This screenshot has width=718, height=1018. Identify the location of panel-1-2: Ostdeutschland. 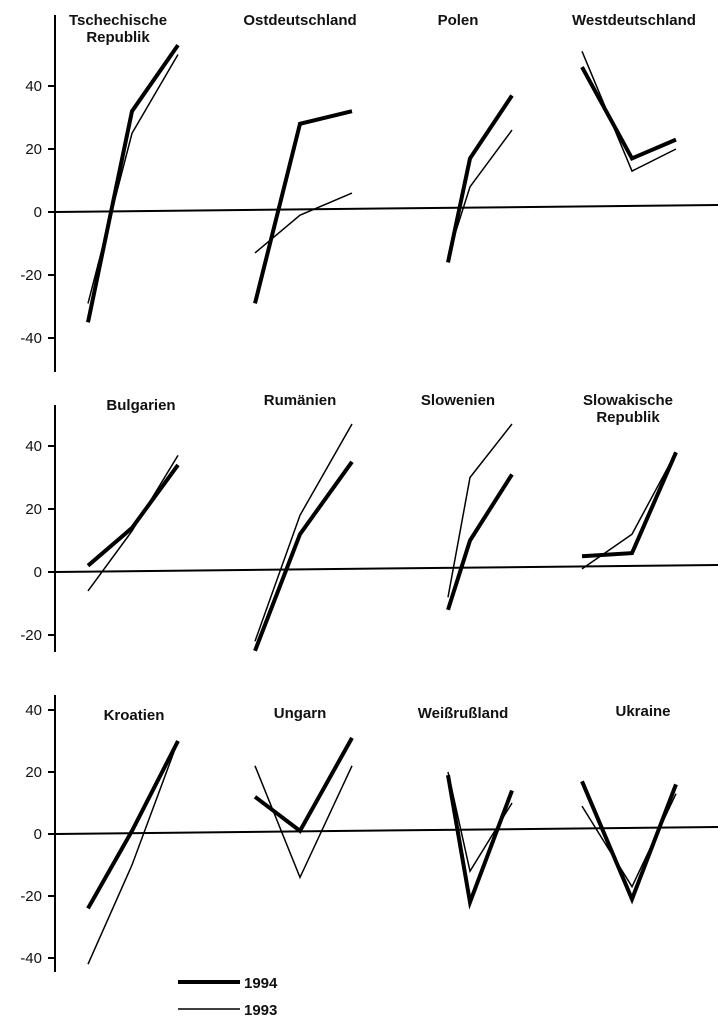
(300, 158).